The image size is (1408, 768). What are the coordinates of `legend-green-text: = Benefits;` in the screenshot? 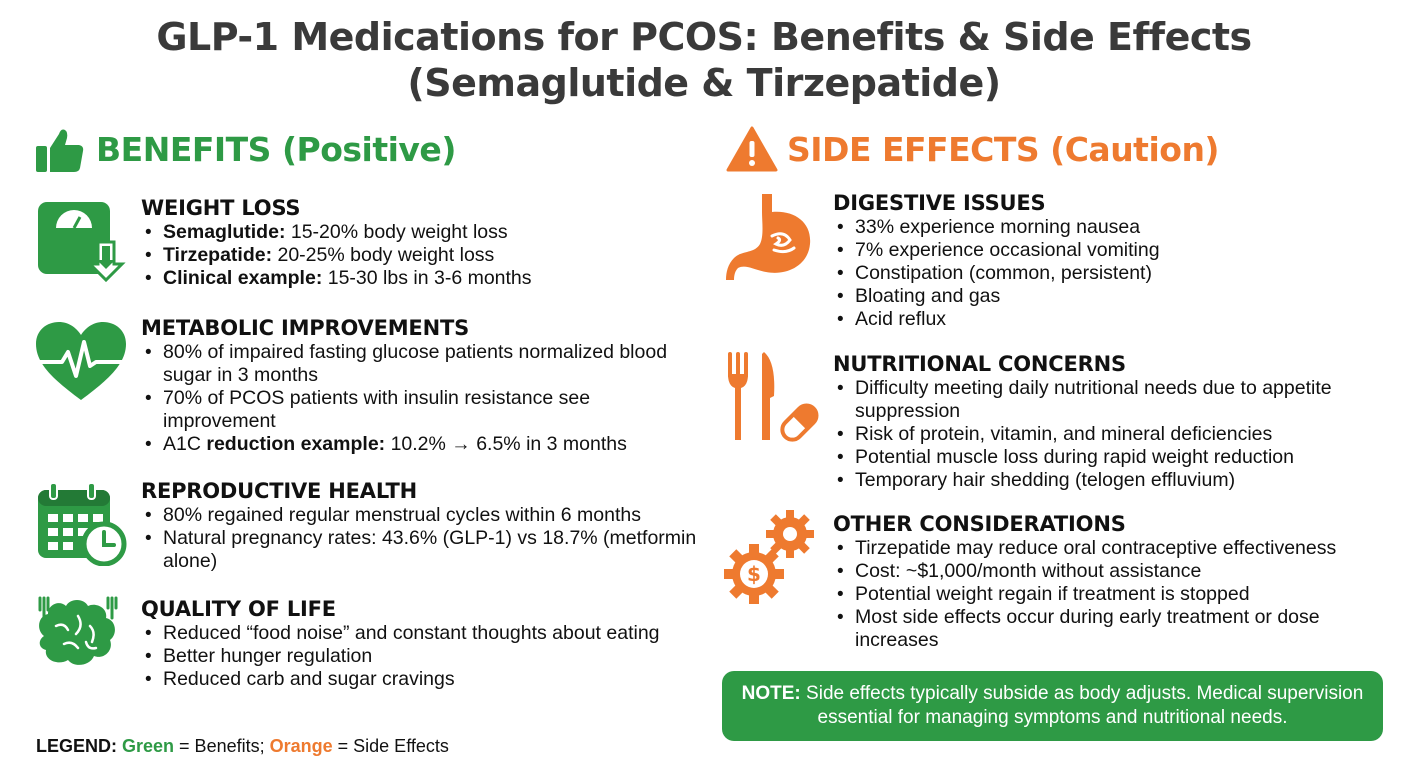 It's located at (222, 746).